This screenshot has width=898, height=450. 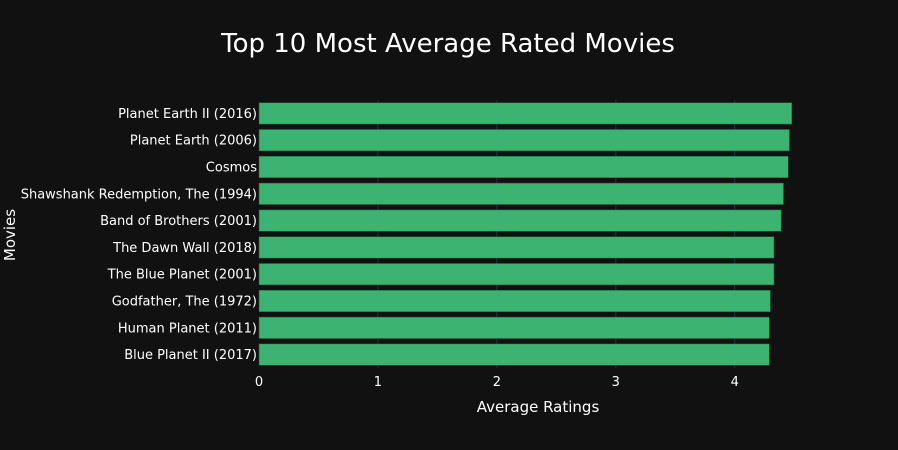 What do you see at coordinates (178, 221) in the screenshot?
I see `y-tick-label: Band of Brothers (2001)` at bounding box center [178, 221].